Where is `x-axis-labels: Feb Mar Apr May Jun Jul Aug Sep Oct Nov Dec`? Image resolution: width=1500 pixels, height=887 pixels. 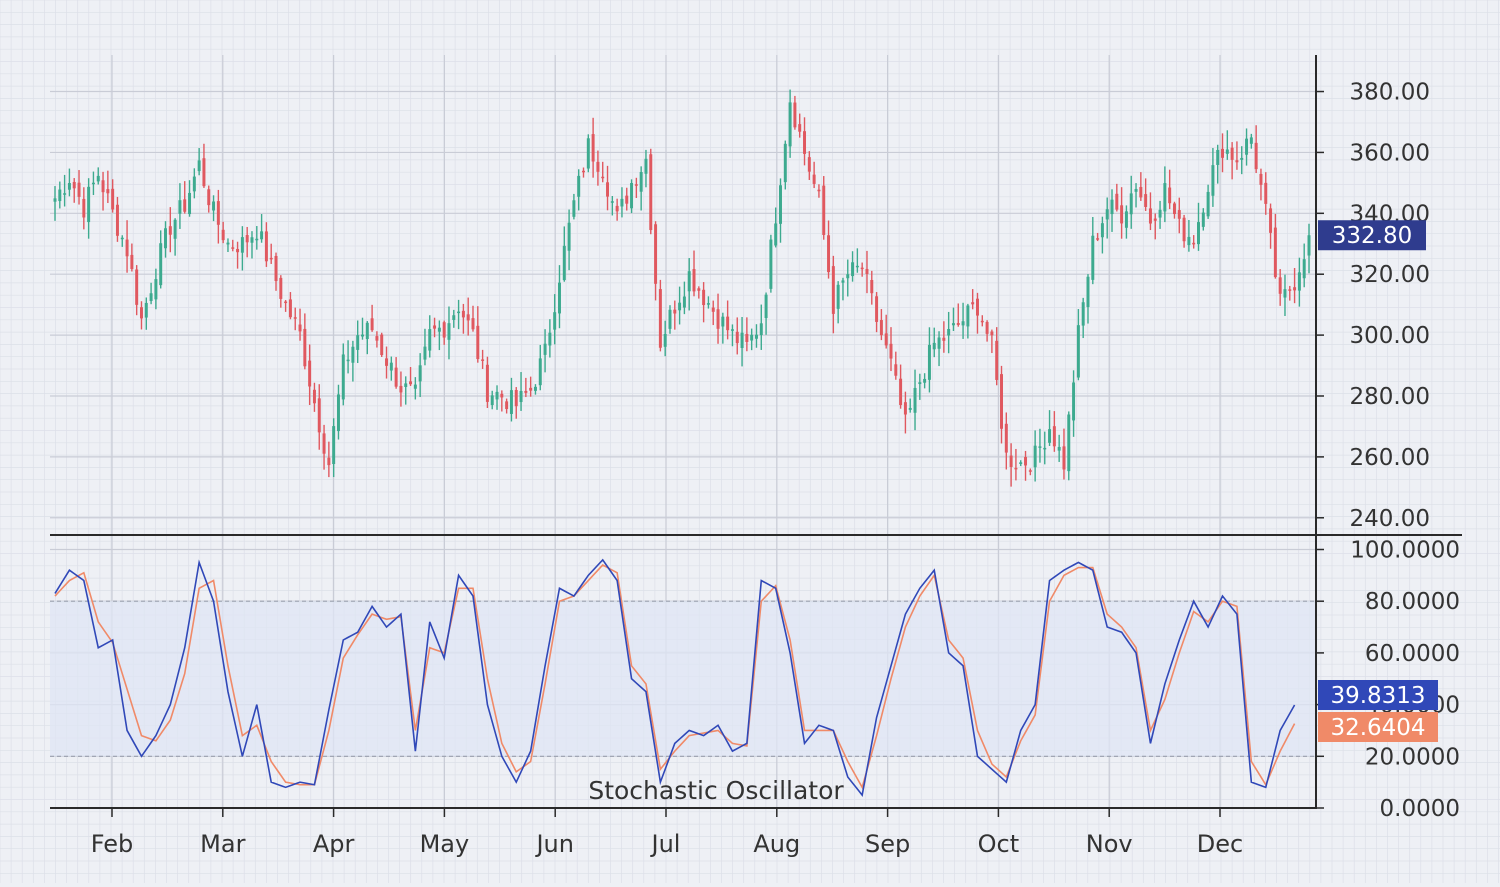 x-axis-labels: Feb Mar Apr May Jun Jul Aug Sep Oct Nov Dec is located at coordinates (667, 833).